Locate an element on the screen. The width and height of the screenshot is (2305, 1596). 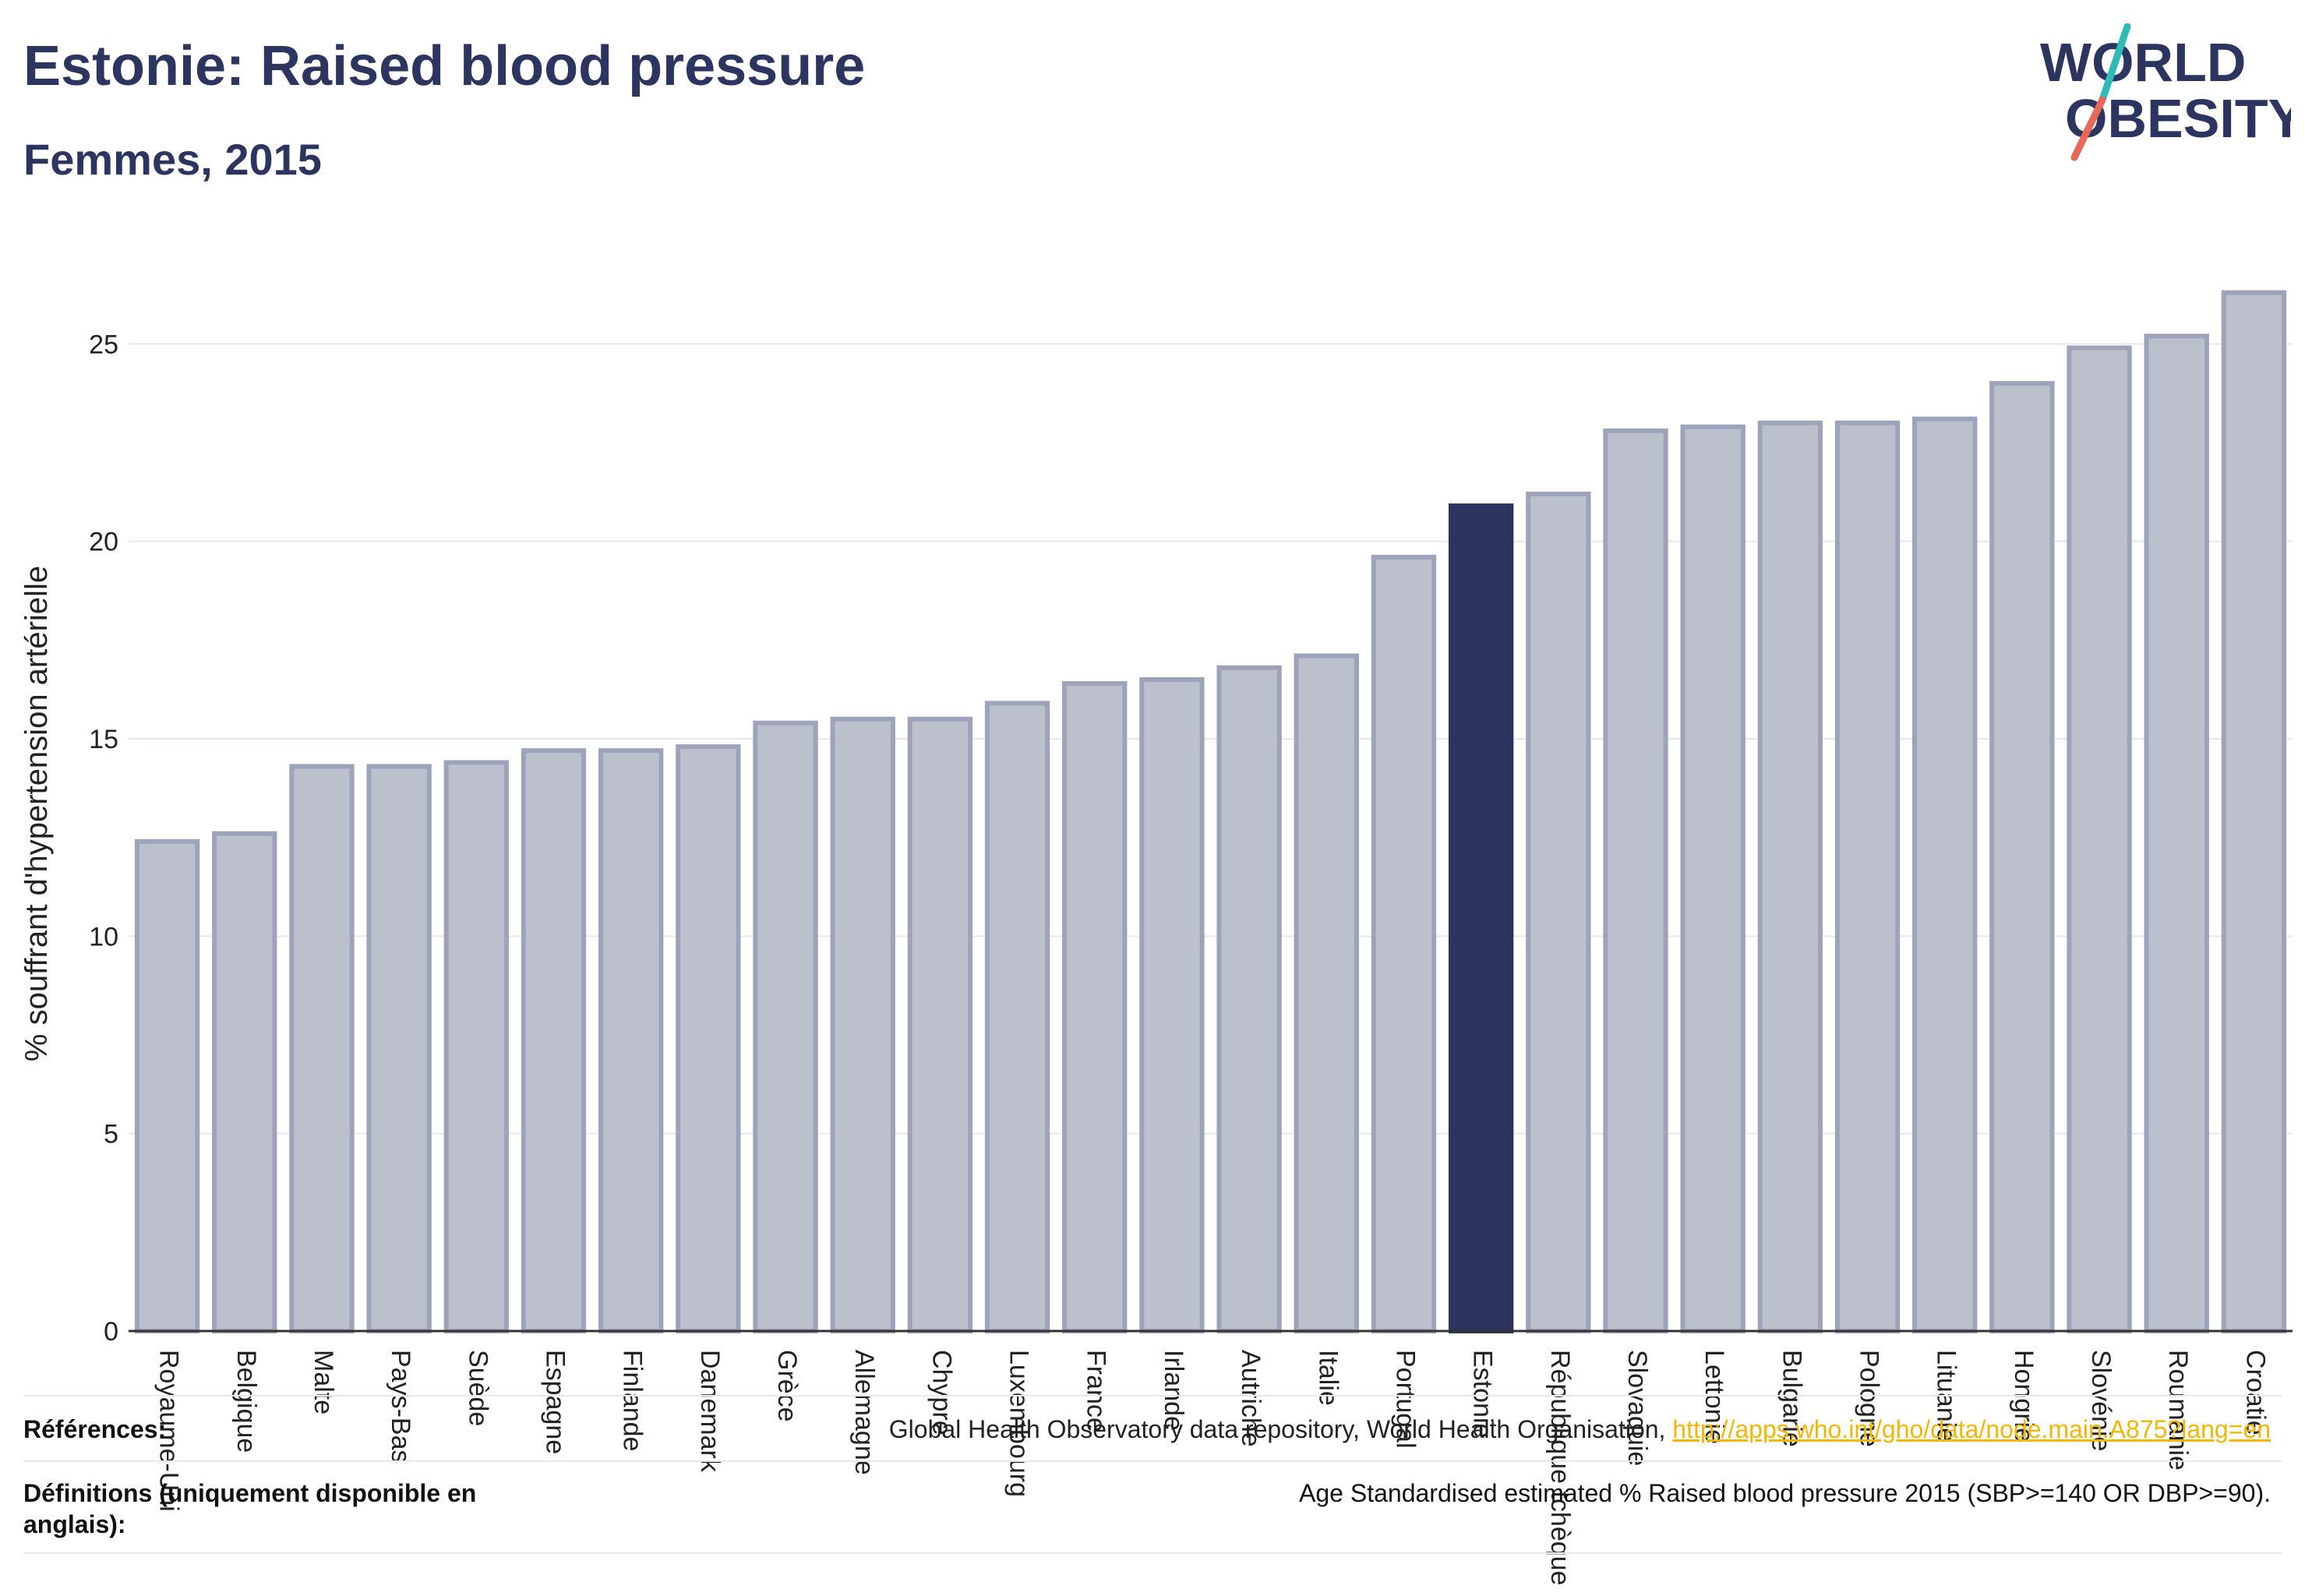
world-obesity-logo: WORLD OBESITY is located at coordinates (2165, 92).